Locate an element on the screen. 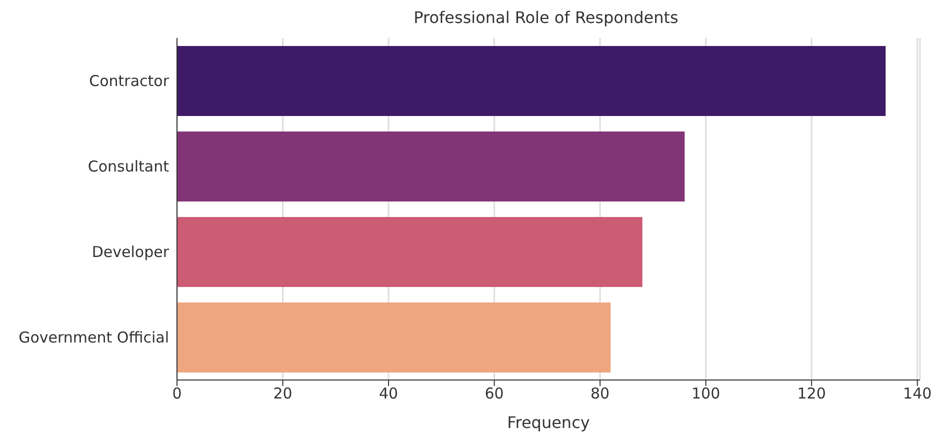  x-tick-label: 20 is located at coordinates (282, 393).